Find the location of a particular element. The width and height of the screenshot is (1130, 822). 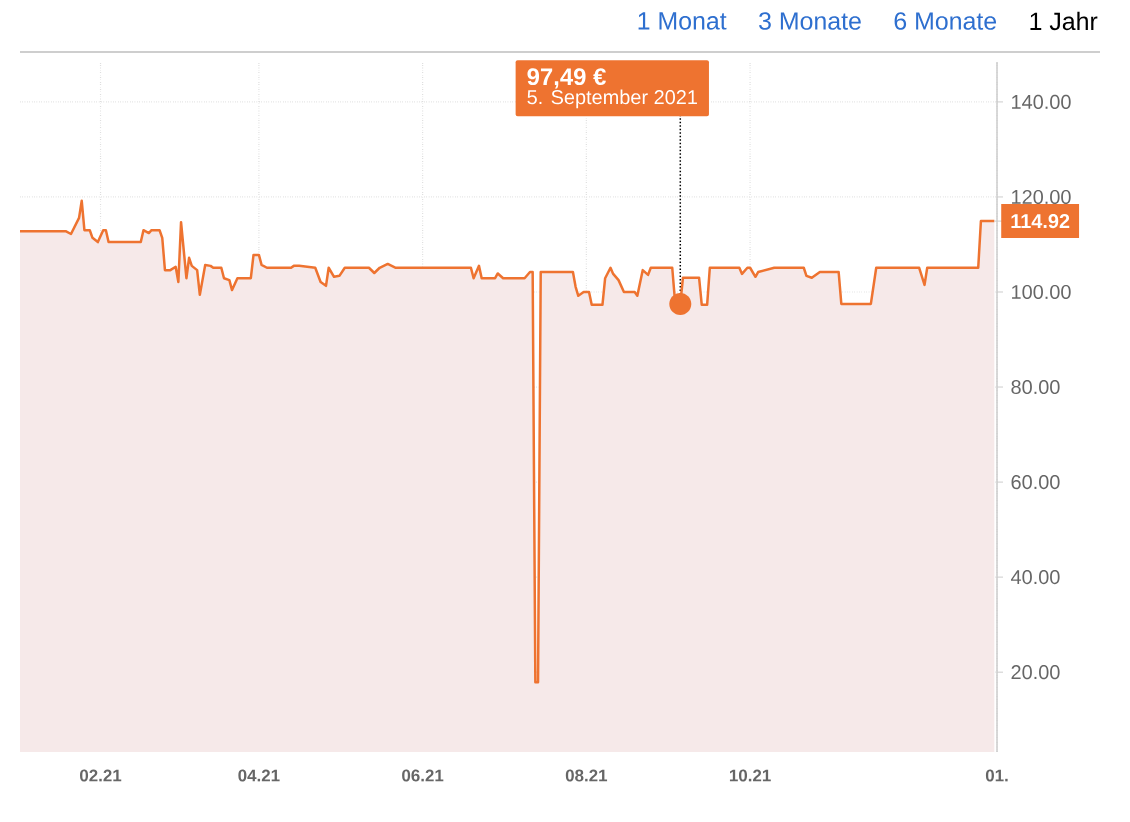

y-tick-label: 40.00 is located at coordinates (1035, 577).